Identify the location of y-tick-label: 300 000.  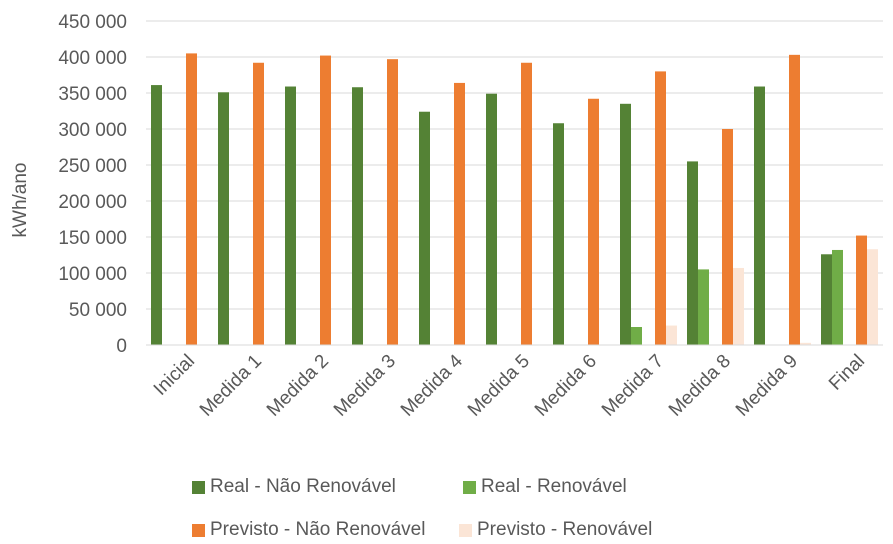
(92, 130).